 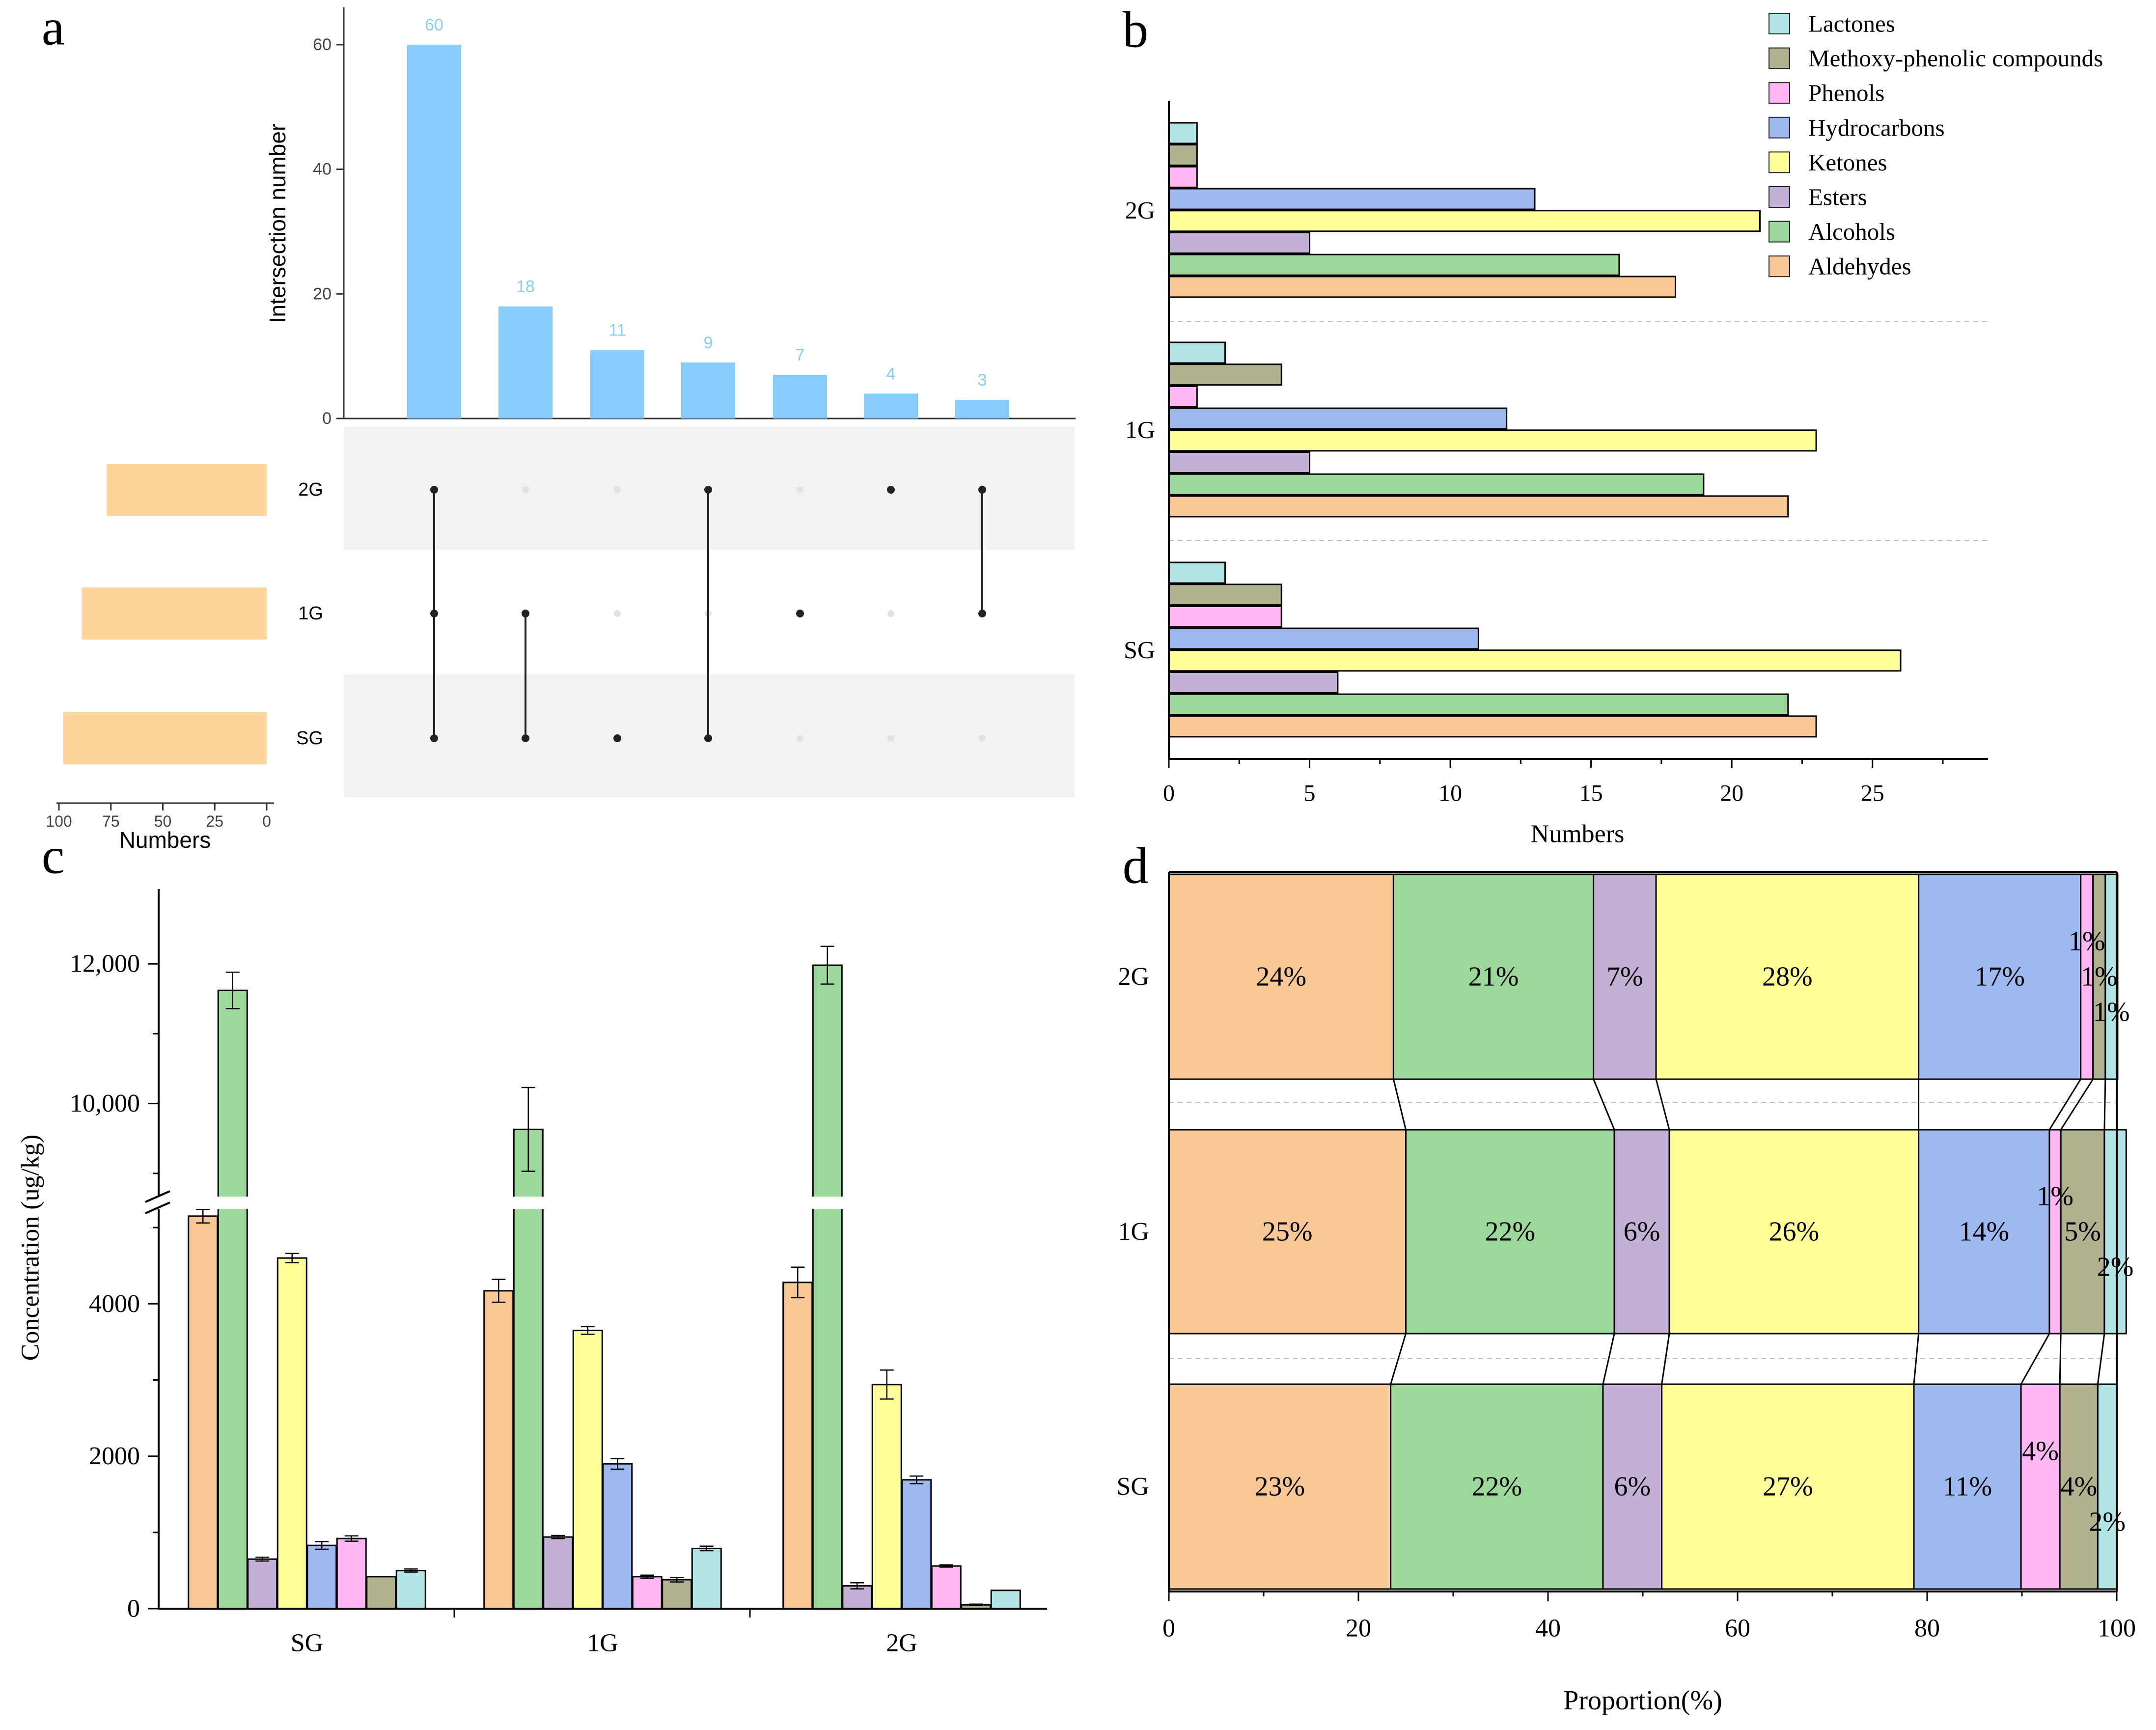 What do you see at coordinates (1133, 977) in the screenshot?
I see `d-category-label: 2G` at bounding box center [1133, 977].